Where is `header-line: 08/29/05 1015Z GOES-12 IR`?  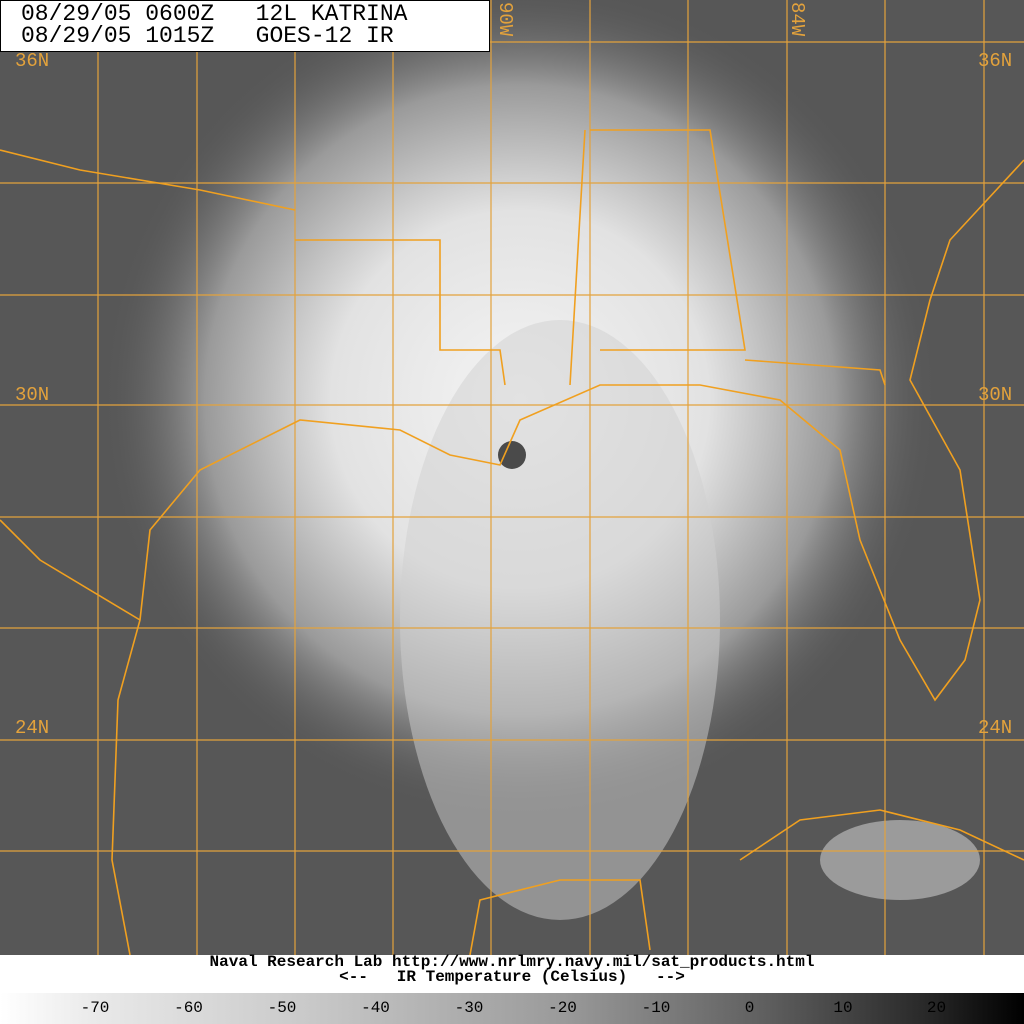 header-line: 08/29/05 1015Z GOES-12 IR is located at coordinates (207, 36).